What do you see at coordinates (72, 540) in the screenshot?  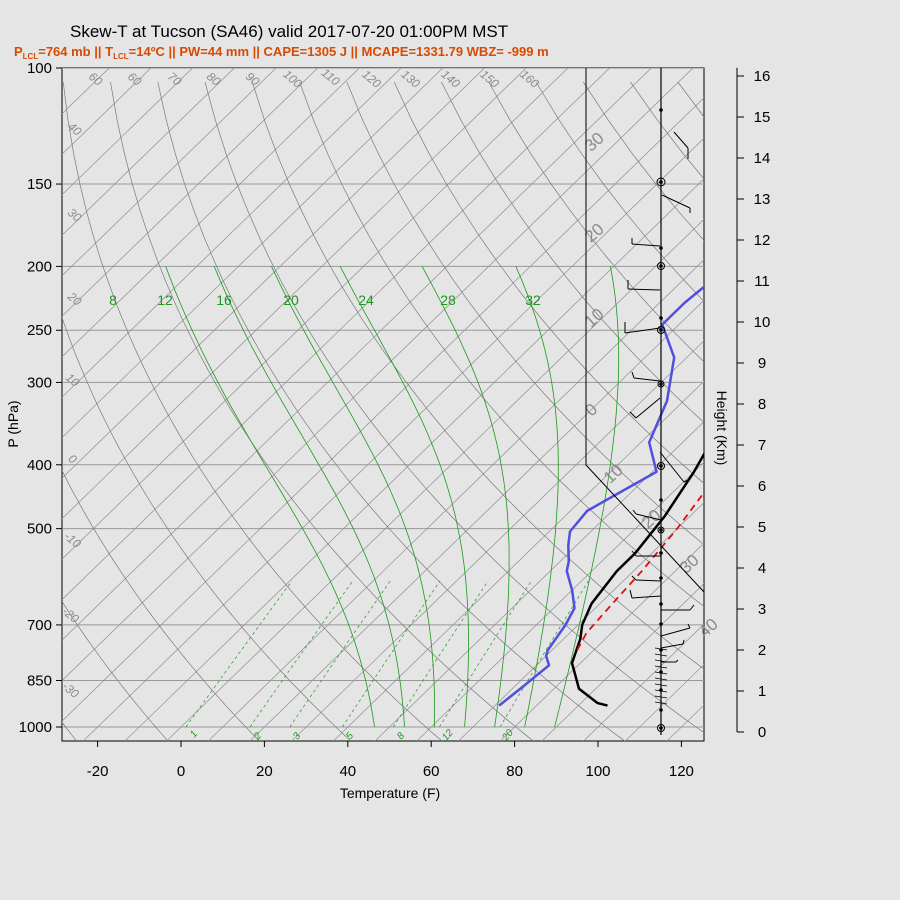 I see `dry-adiabat-label: -10` at bounding box center [72, 540].